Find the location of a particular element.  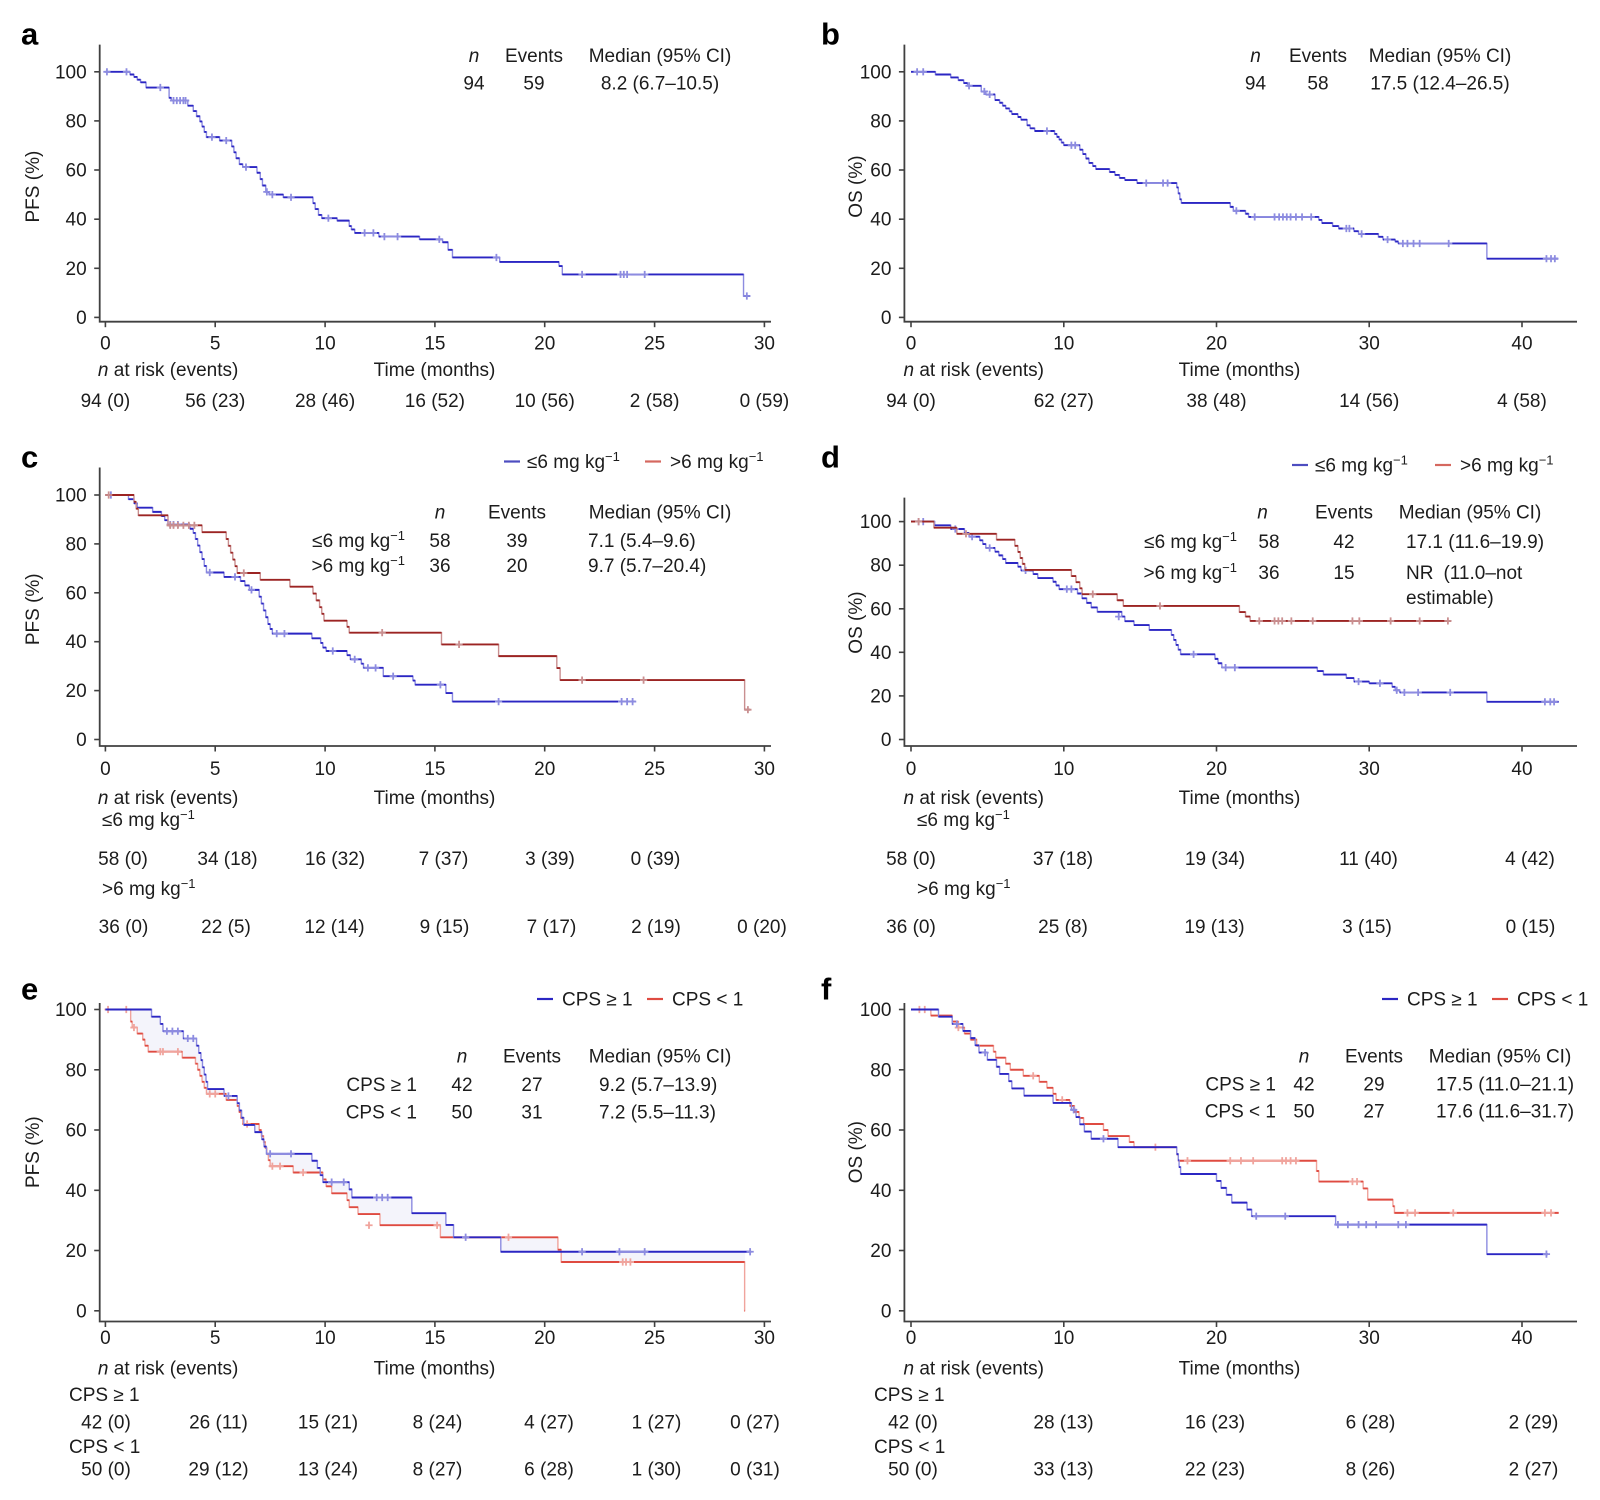

svg-text: c is located at coordinates (29, 457).